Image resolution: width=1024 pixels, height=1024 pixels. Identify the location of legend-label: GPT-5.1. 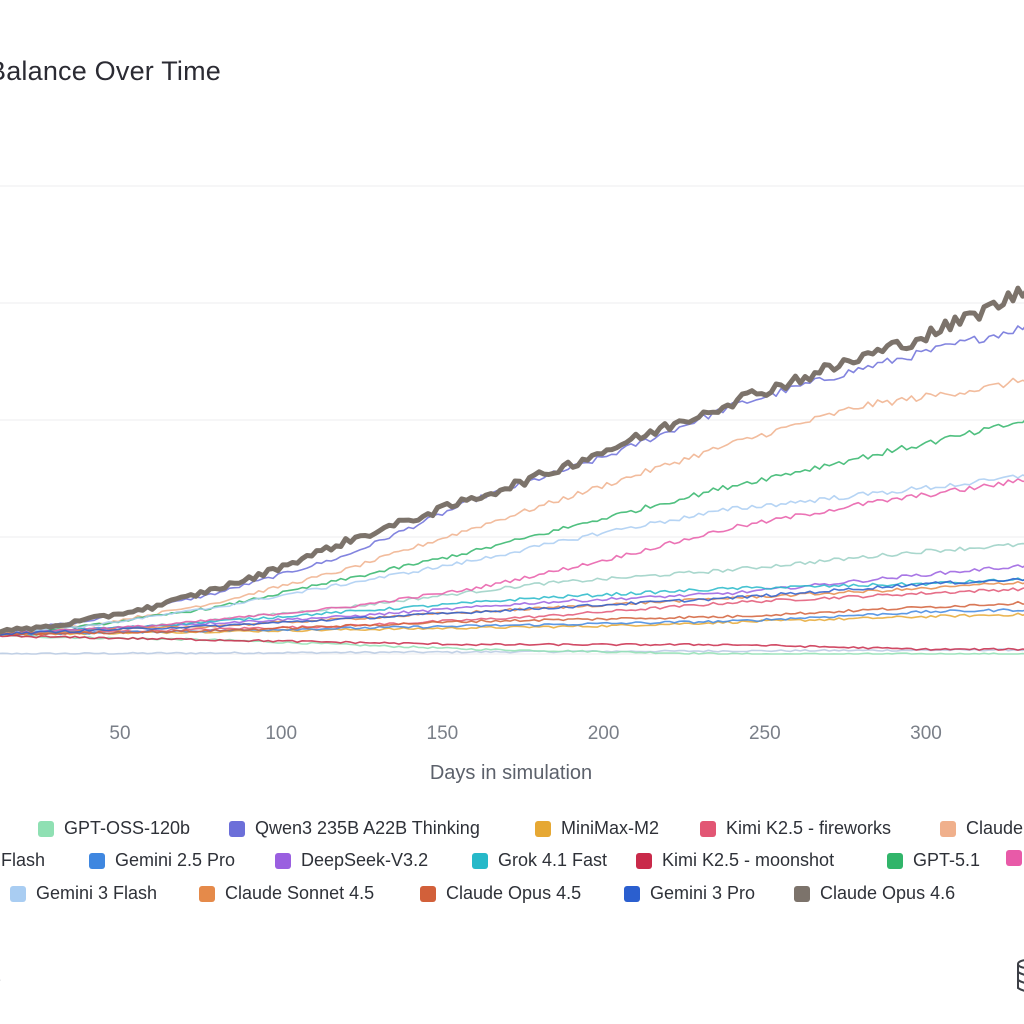
(947, 860).